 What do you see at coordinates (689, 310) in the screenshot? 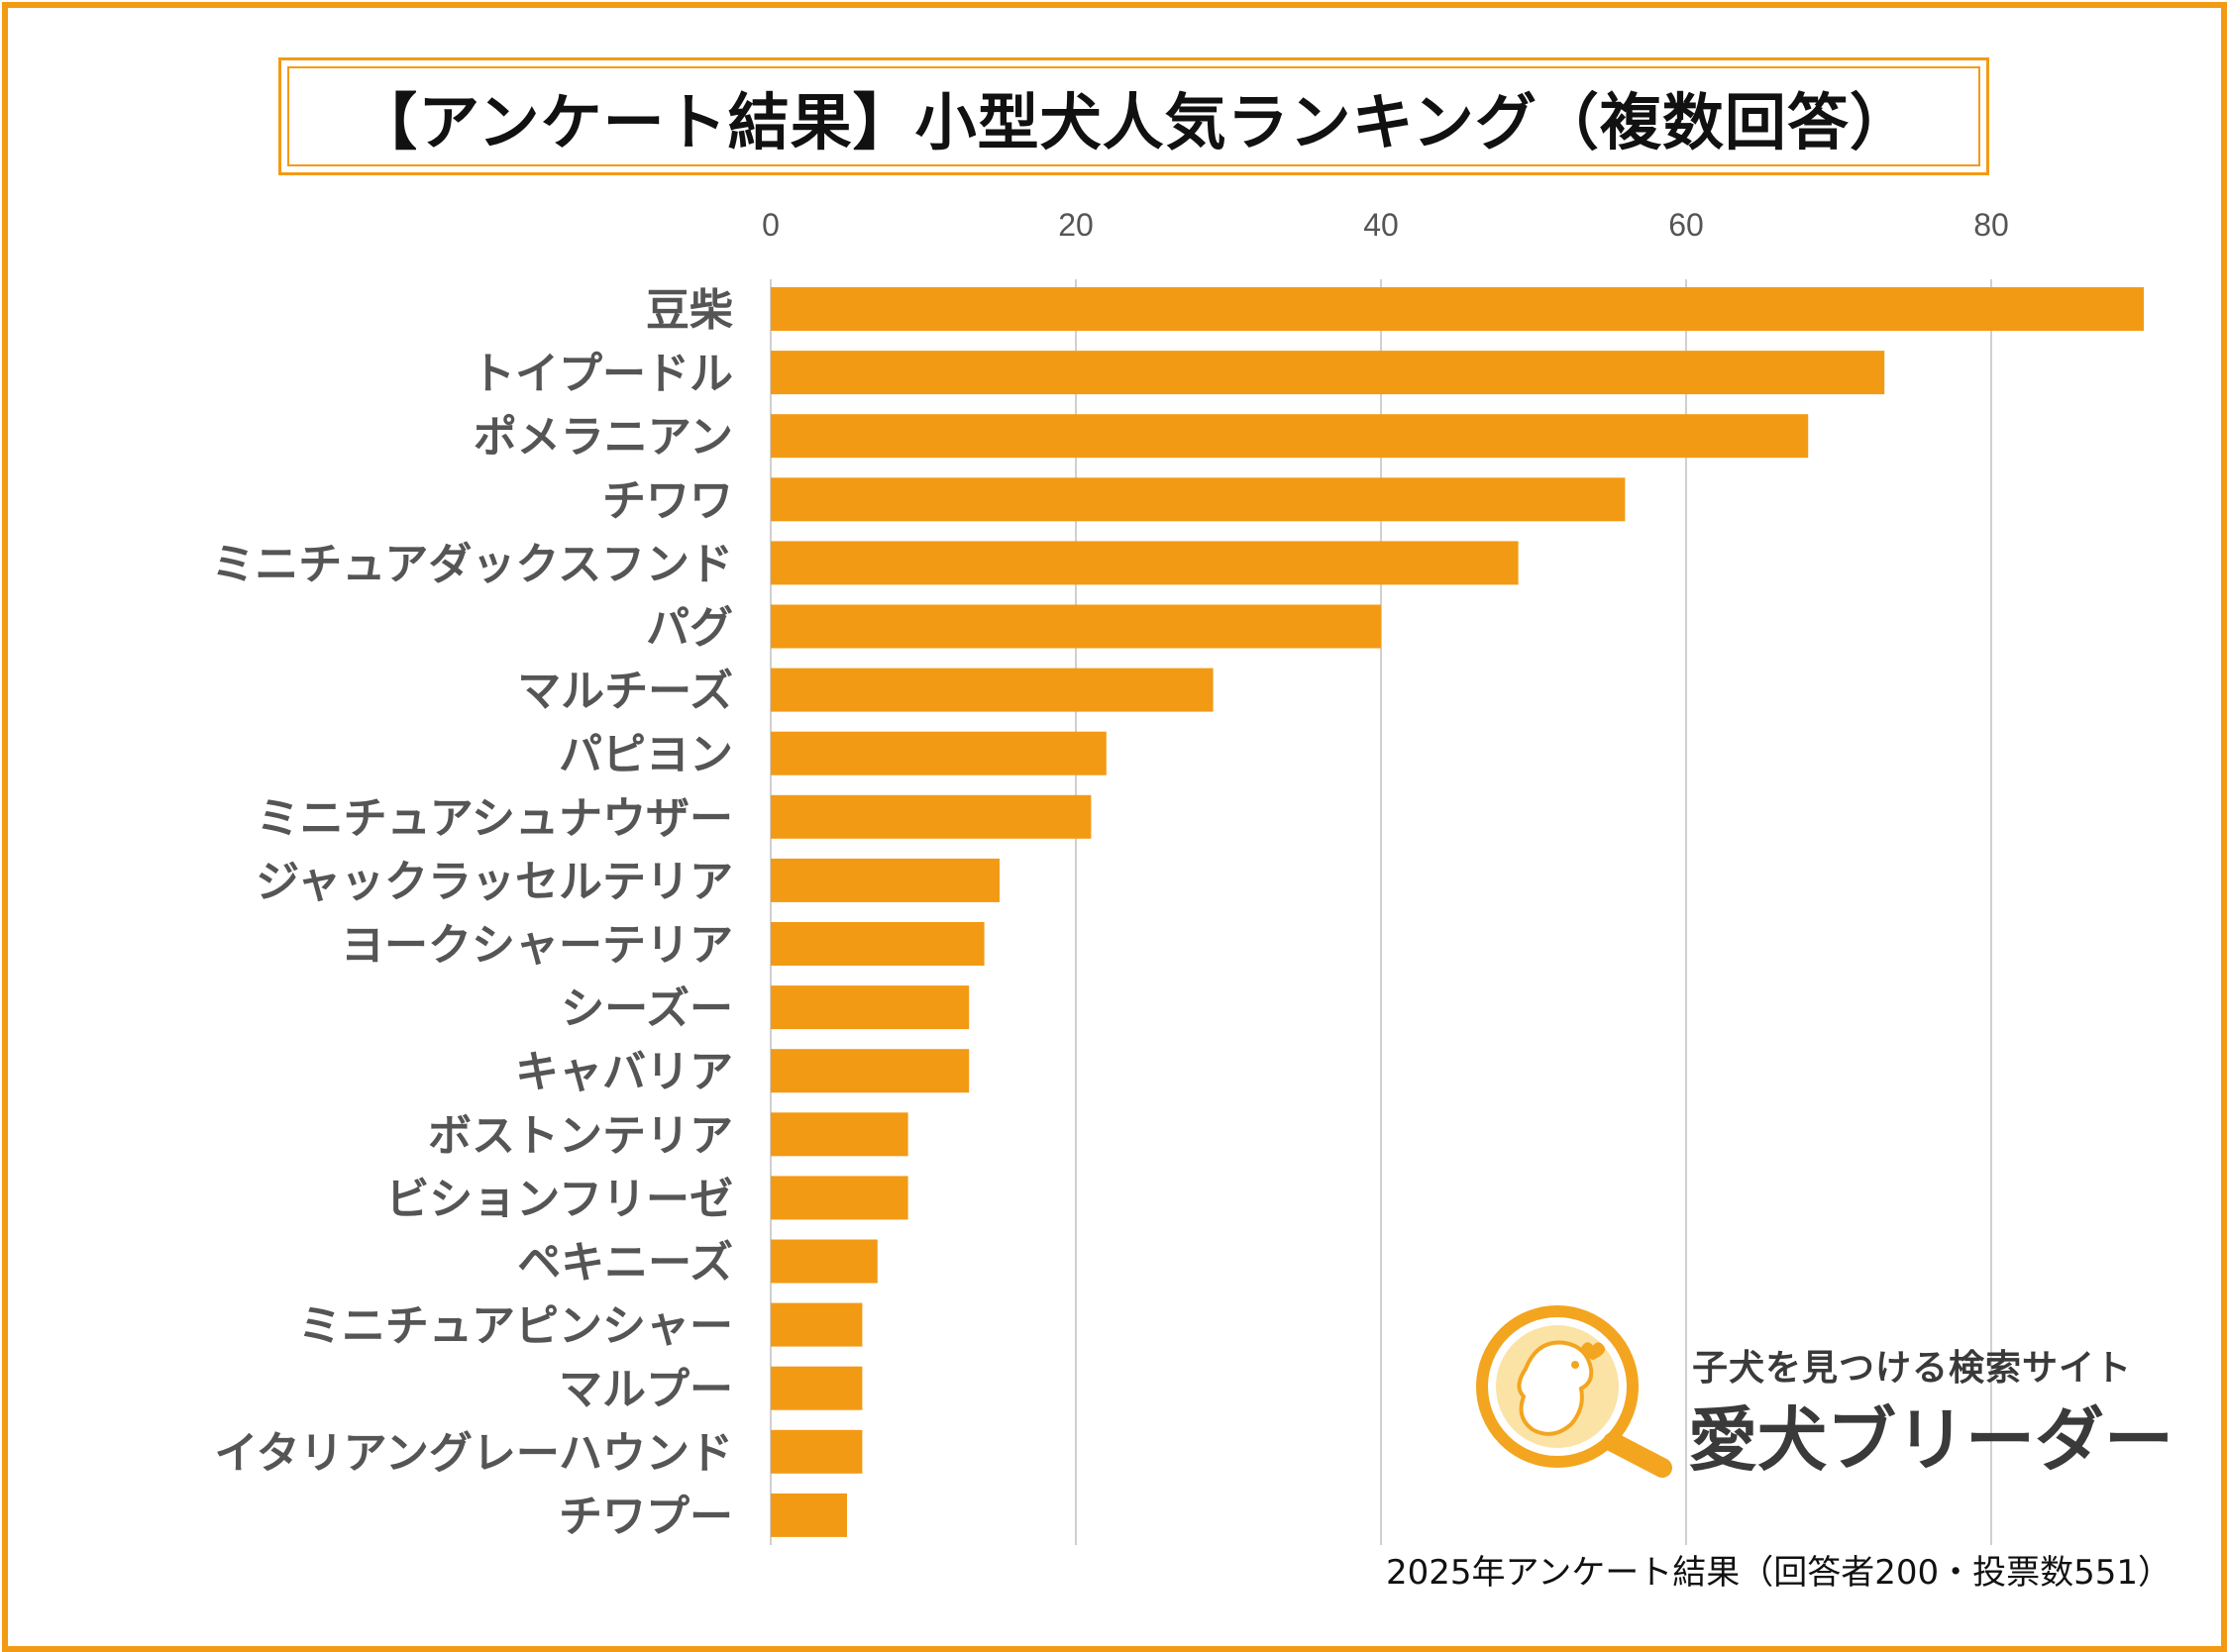
I see `category-label: 豆柴` at bounding box center [689, 310].